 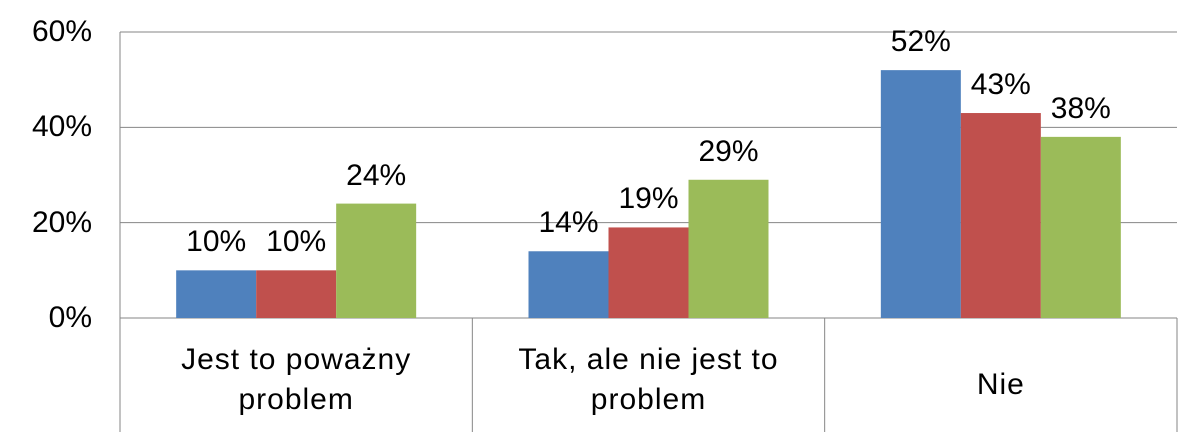 I want to click on x-tick-label: Nie, so click(x=1000, y=384).